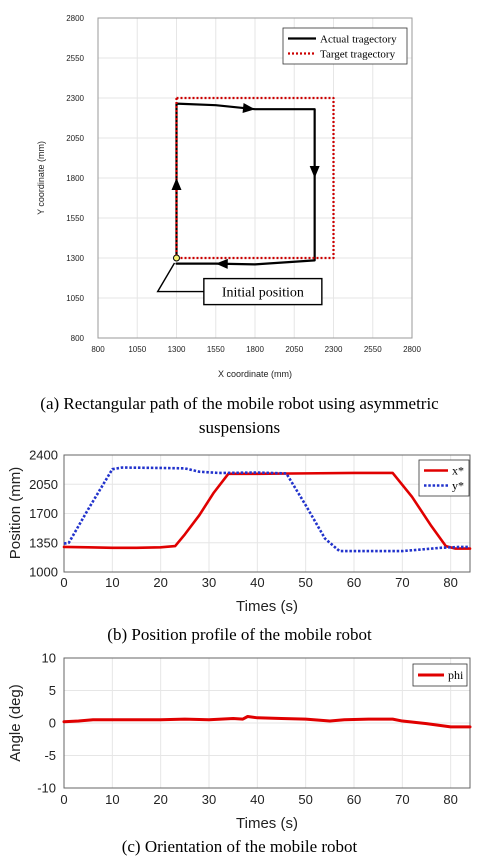  I want to click on y-tick-label: 1700, so click(43, 513).